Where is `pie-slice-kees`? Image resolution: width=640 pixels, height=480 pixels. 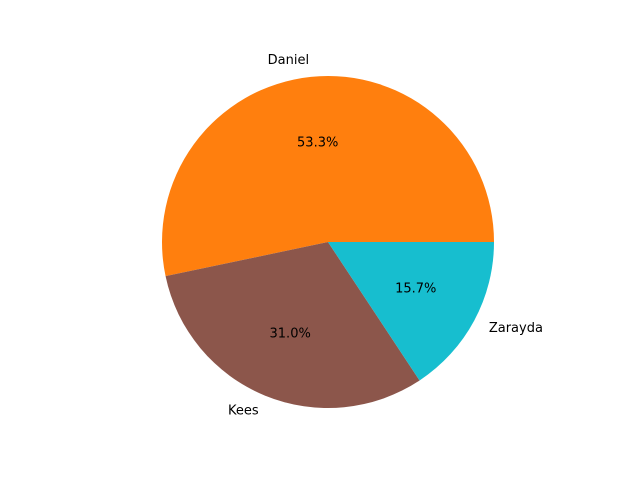
pie-slice-kees is located at coordinates (292, 325).